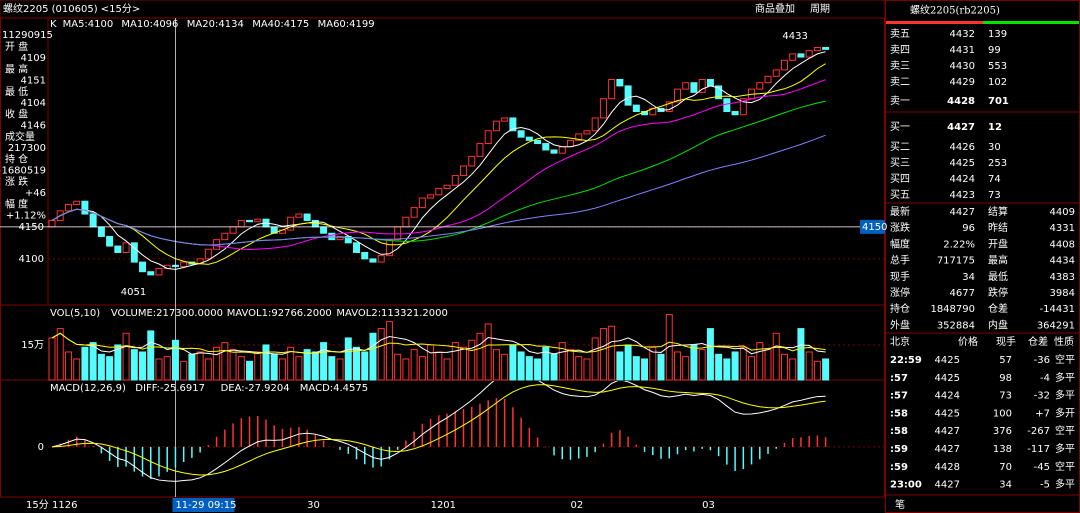 The width and height of the screenshot is (1080, 513). What do you see at coordinates (900, 308) in the screenshot?
I see `stat-label: 持仓` at bounding box center [900, 308].